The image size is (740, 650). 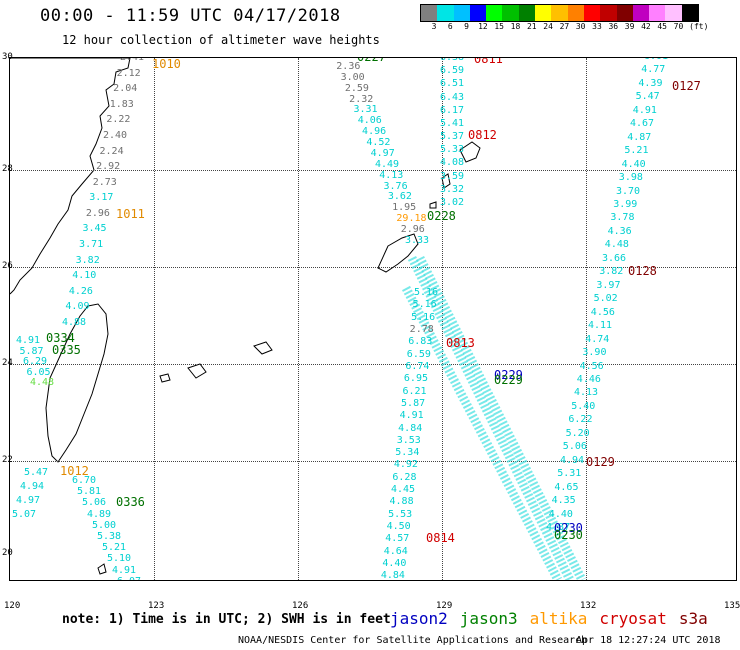 I want to click on wave-height-value: 3.76, so click(x=395, y=186).